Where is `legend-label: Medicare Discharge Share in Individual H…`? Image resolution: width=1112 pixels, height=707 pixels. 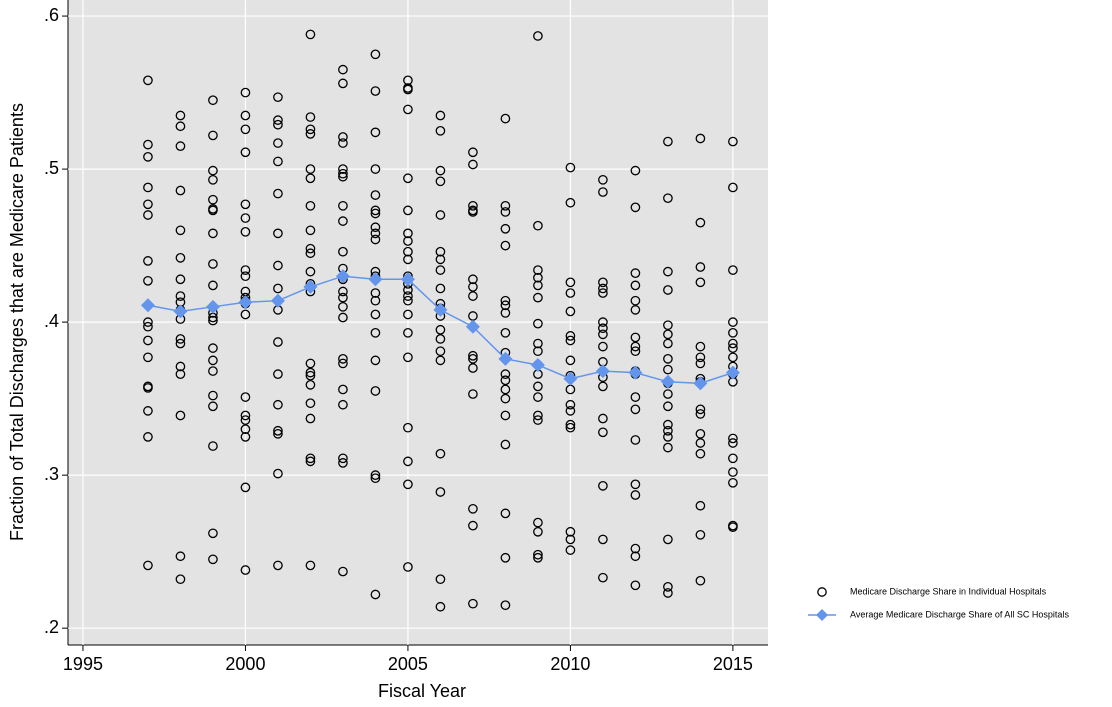 legend-label: Medicare Discharge Share in Individual H… is located at coordinates (948, 591).